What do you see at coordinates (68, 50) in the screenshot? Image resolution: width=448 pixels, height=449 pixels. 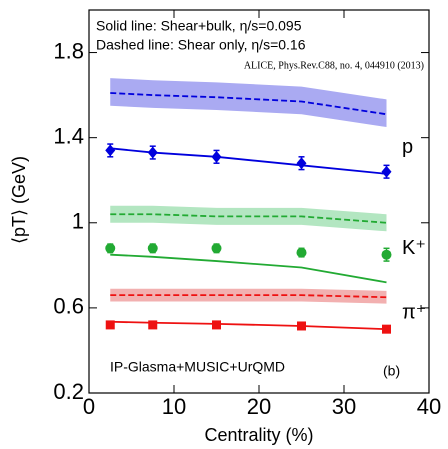 I see `y-tick-label: 1.8` at bounding box center [68, 50].